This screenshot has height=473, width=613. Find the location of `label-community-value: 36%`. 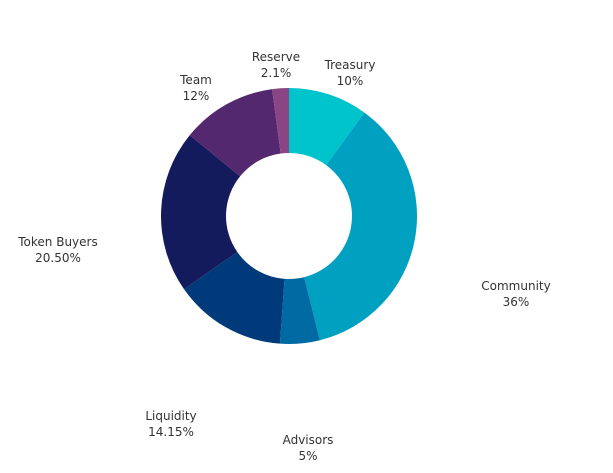

label-community-value: 36% is located at coordinates (516, 302).